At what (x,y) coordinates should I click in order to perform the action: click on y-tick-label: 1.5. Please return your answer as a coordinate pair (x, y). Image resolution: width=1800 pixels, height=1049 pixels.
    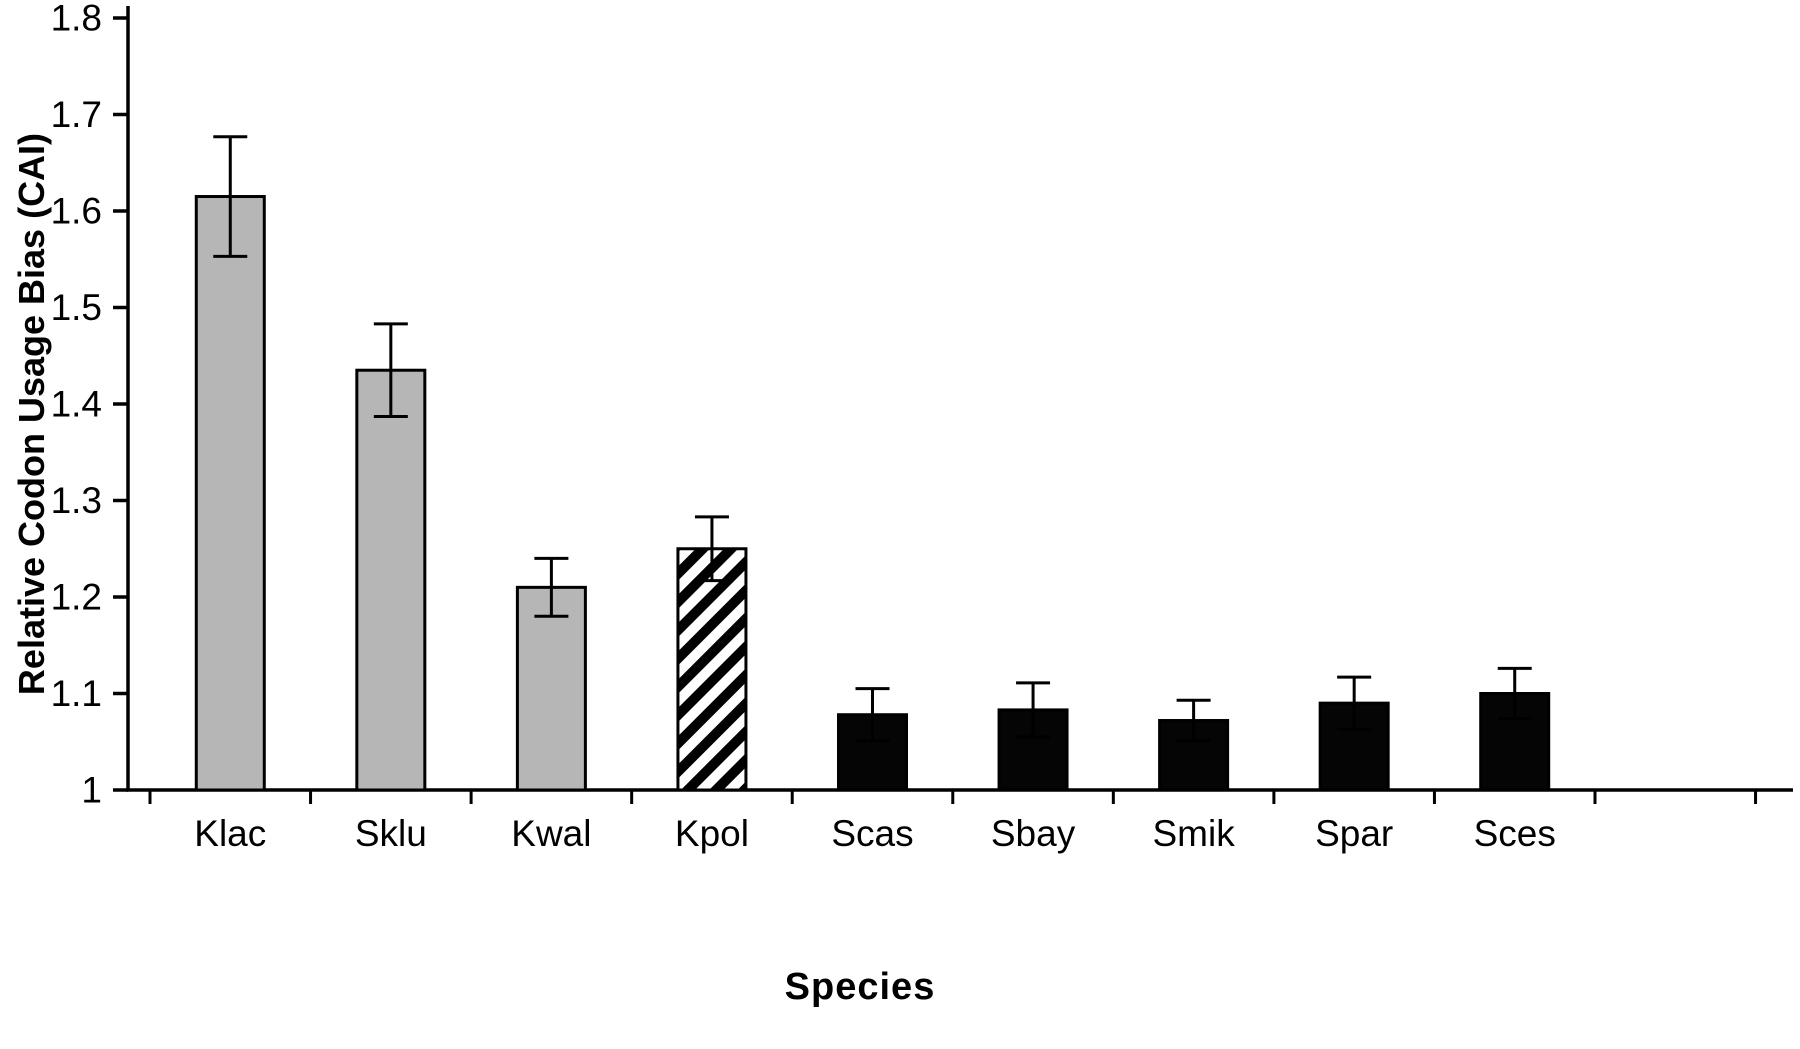
    Looking at the image, I should click on (76, 307).